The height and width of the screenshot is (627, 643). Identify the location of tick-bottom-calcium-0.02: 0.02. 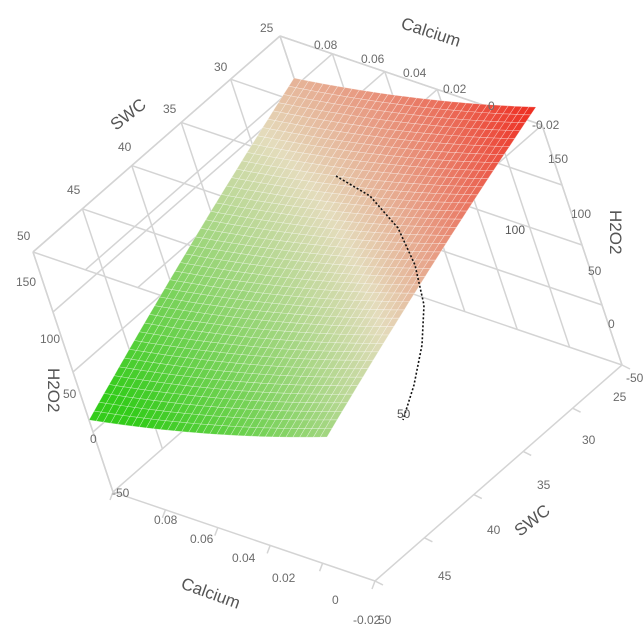
(284, 578).